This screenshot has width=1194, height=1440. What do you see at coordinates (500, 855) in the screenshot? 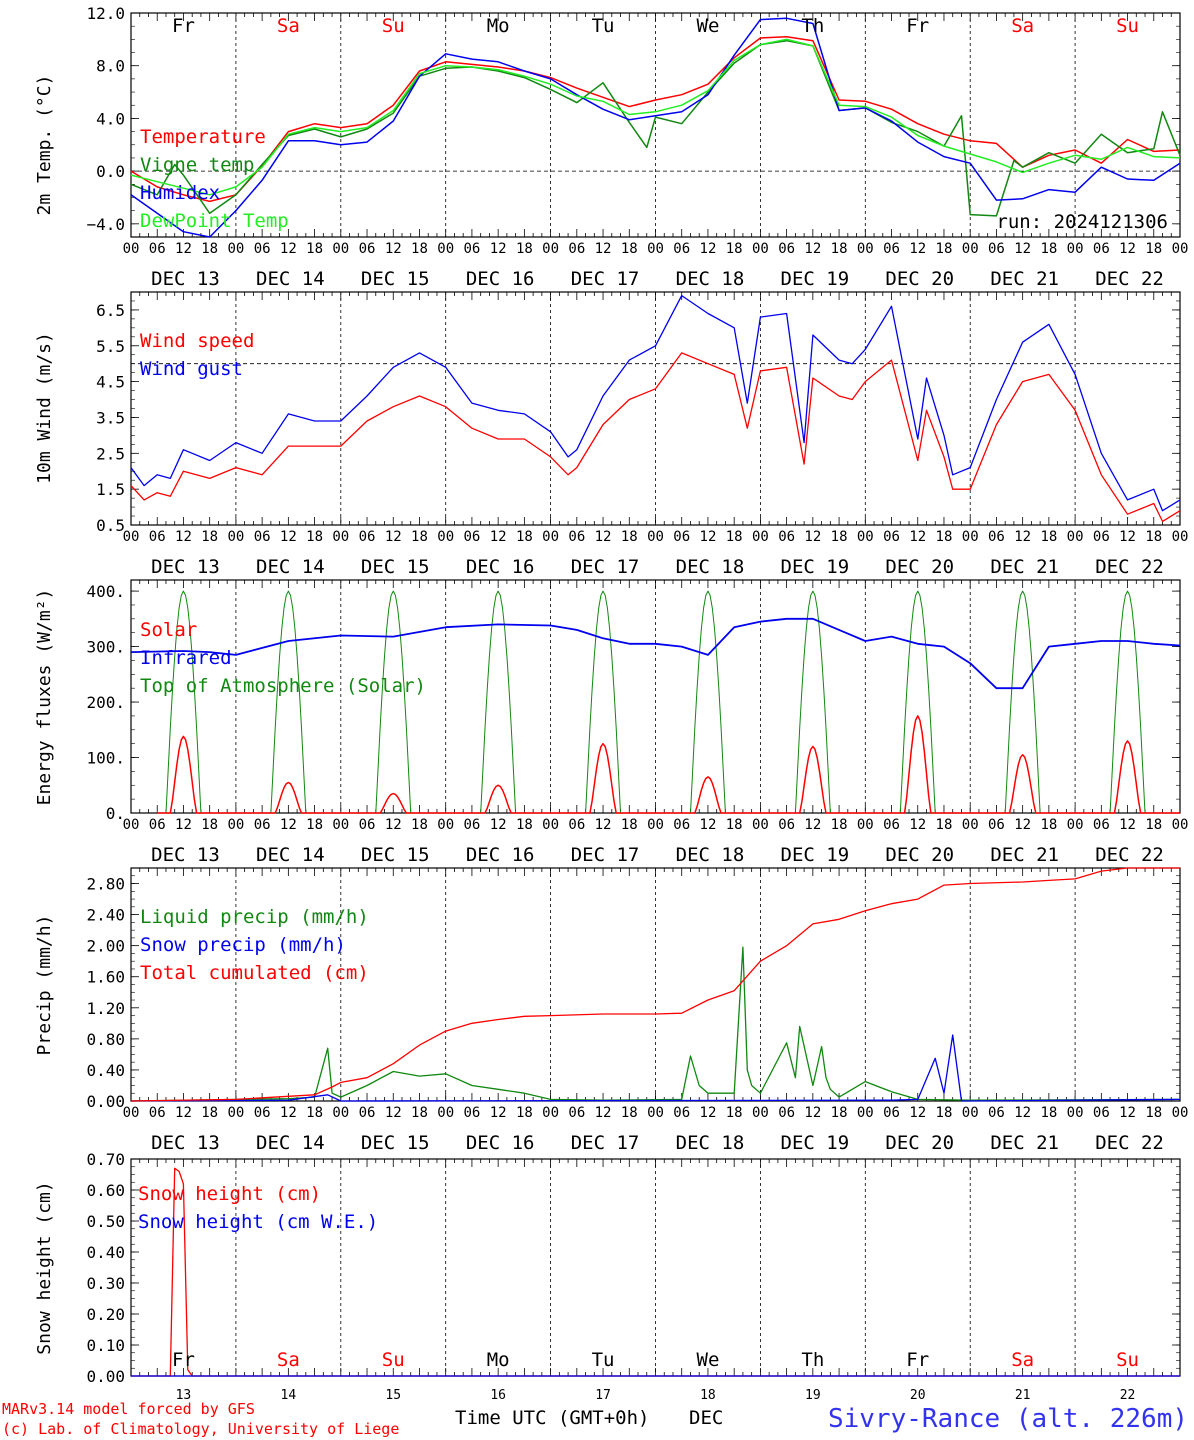
I see `date-label: DEC 16` at bounding box center [500, 855].